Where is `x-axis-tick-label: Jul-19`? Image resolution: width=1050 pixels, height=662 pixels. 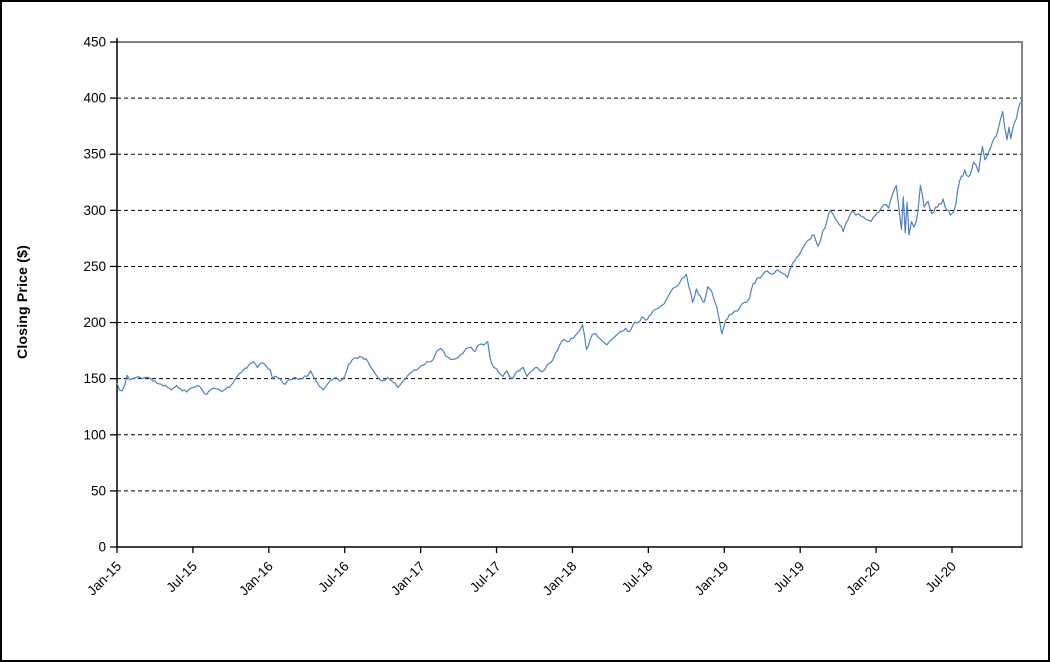
x-axis-tick-label: Jul-19 is located at coordinates (789, 577).